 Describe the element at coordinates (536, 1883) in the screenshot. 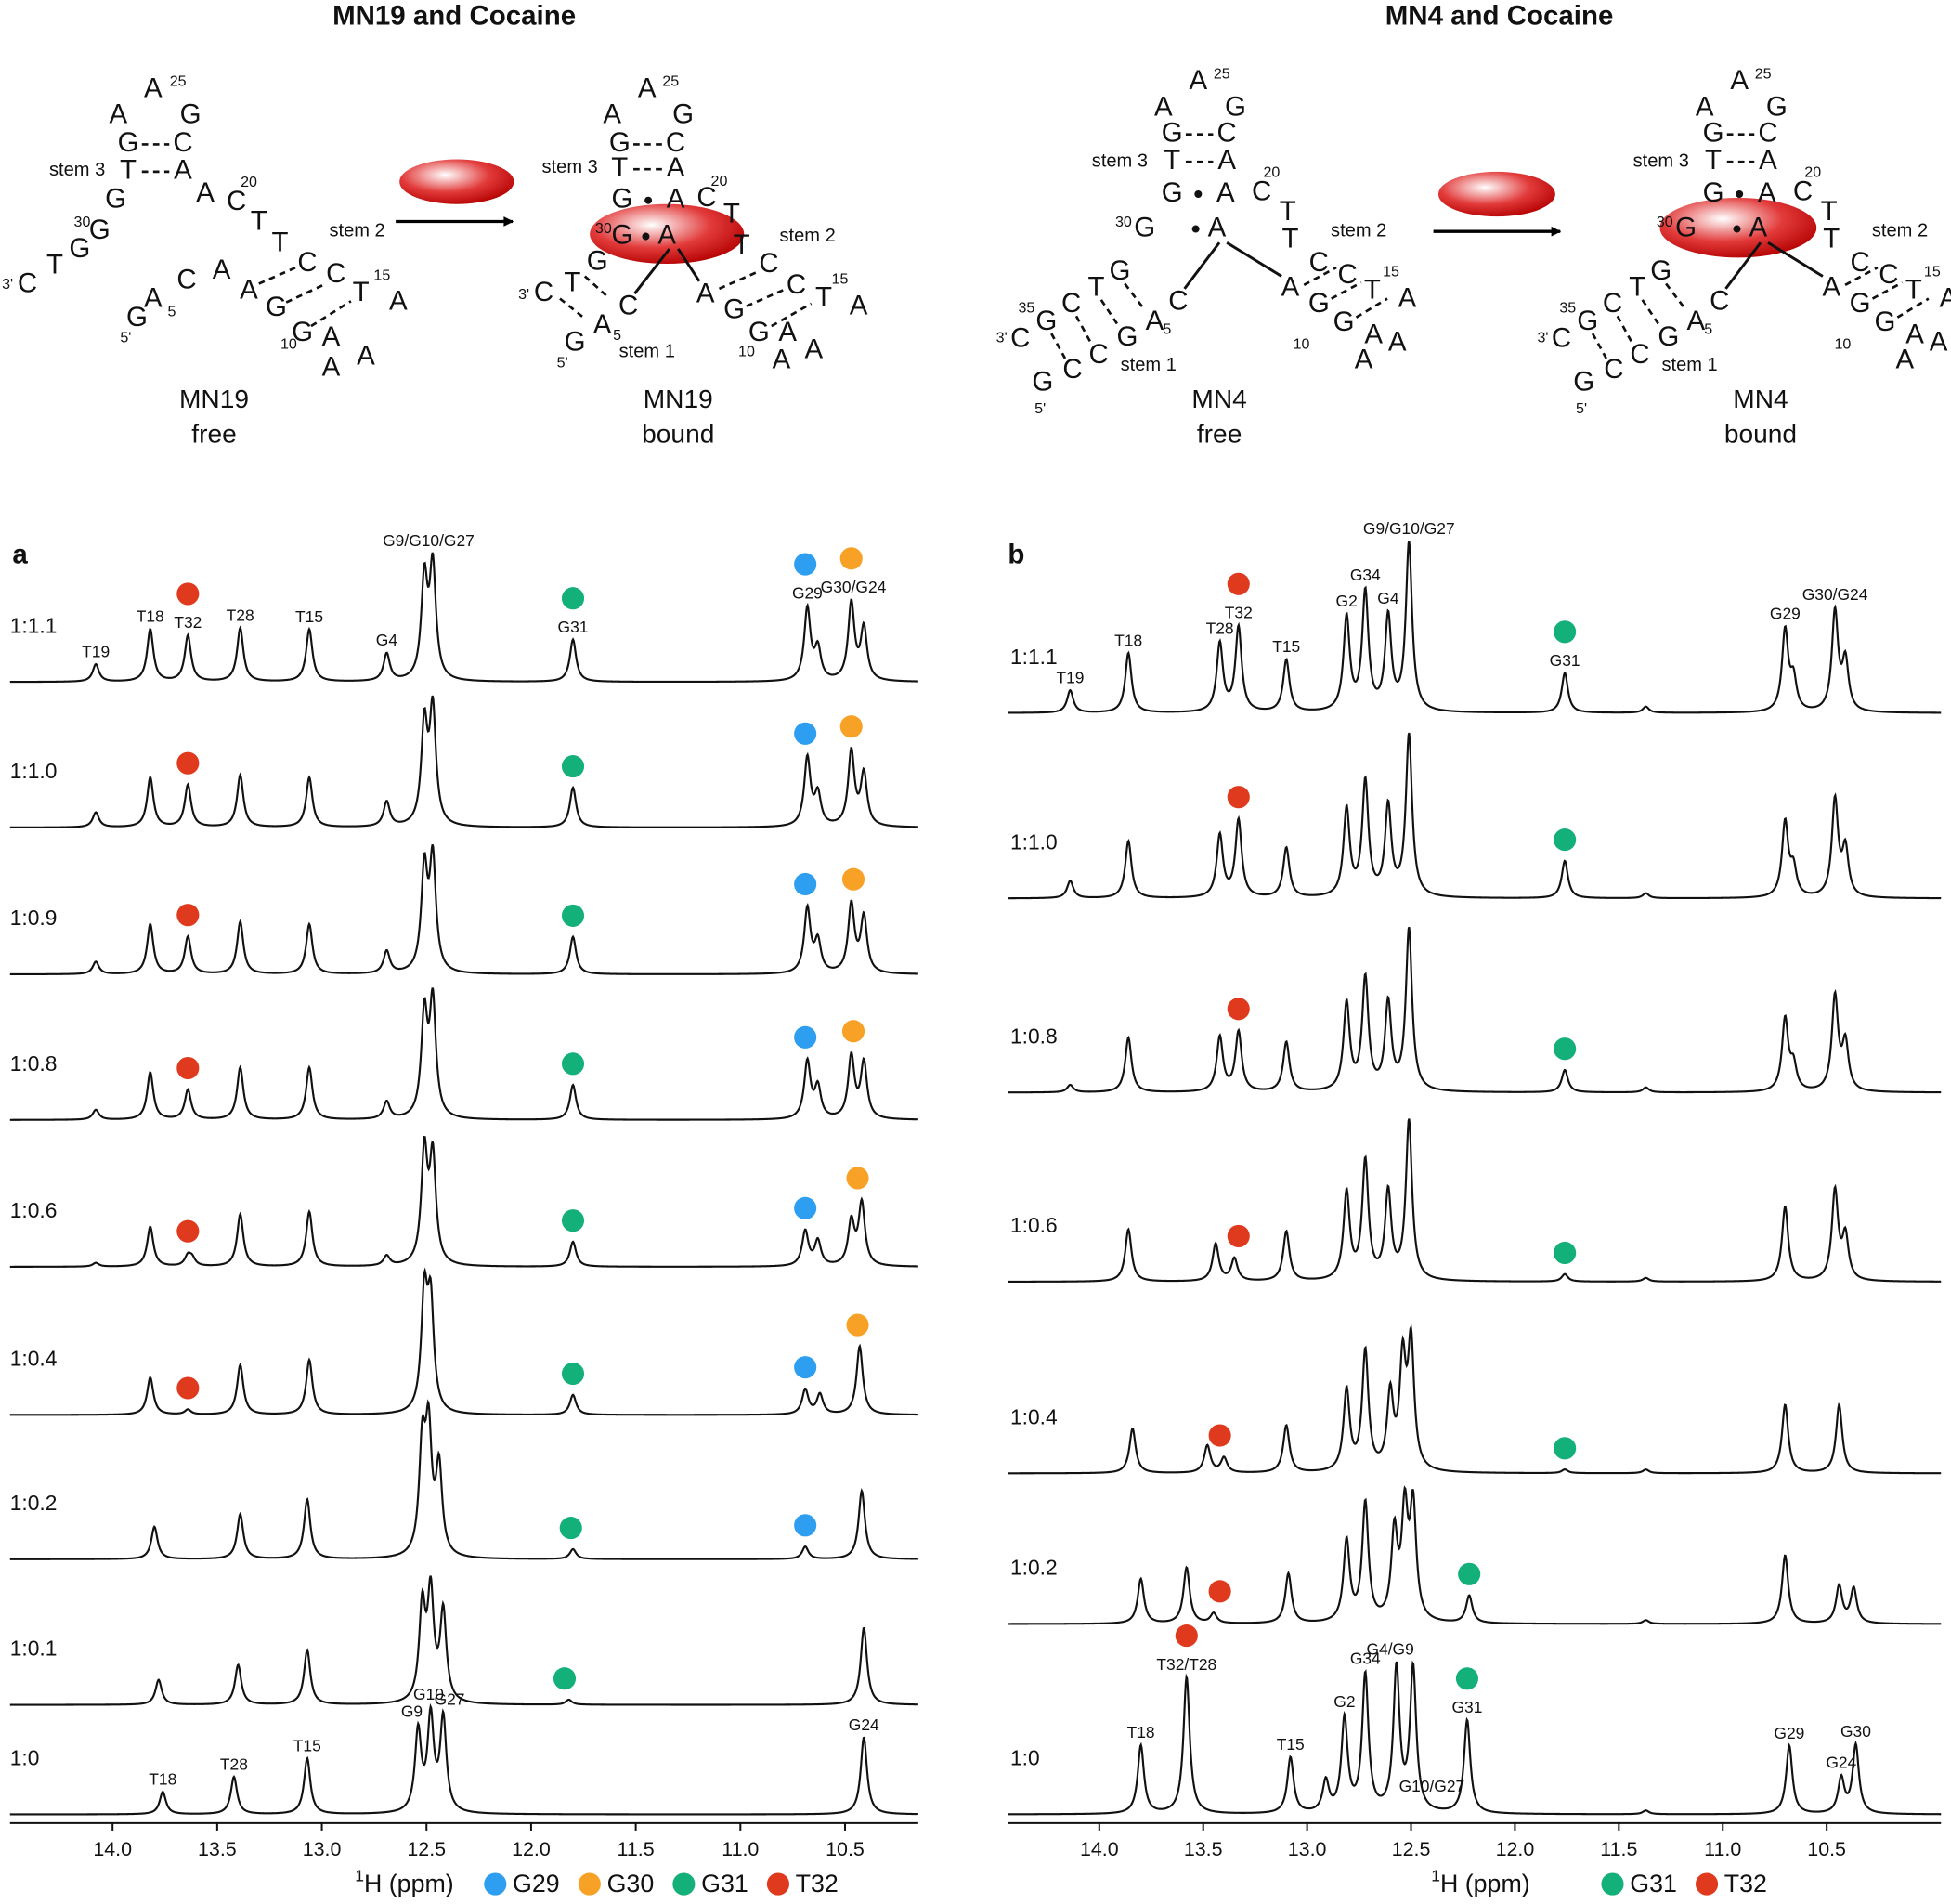

I see `legend-label: G29` at that location.